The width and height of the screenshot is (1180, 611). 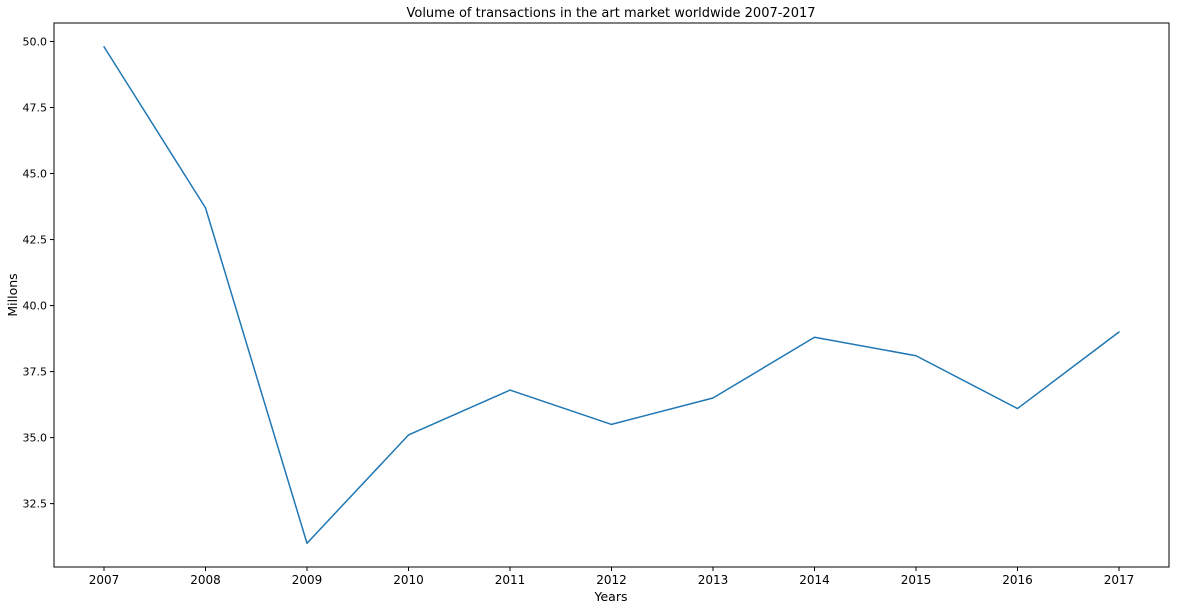 What do you see at coordinates (35, 438) in the screenshot?
I see `y-tick-label: 35.0` at bounding box center [35, 438].